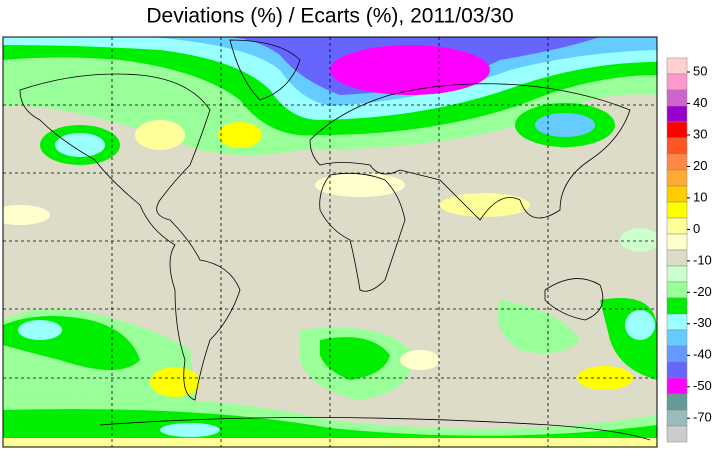 The width and height of the screenshot is (718, 457). I want to click on colorbar-label: 20, so click(700, 165).